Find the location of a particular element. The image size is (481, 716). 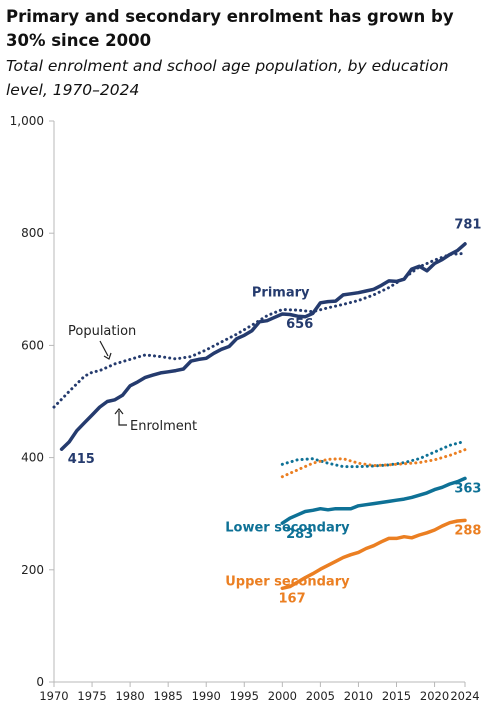

data-label: 288 is located at coordinates (467, 530).